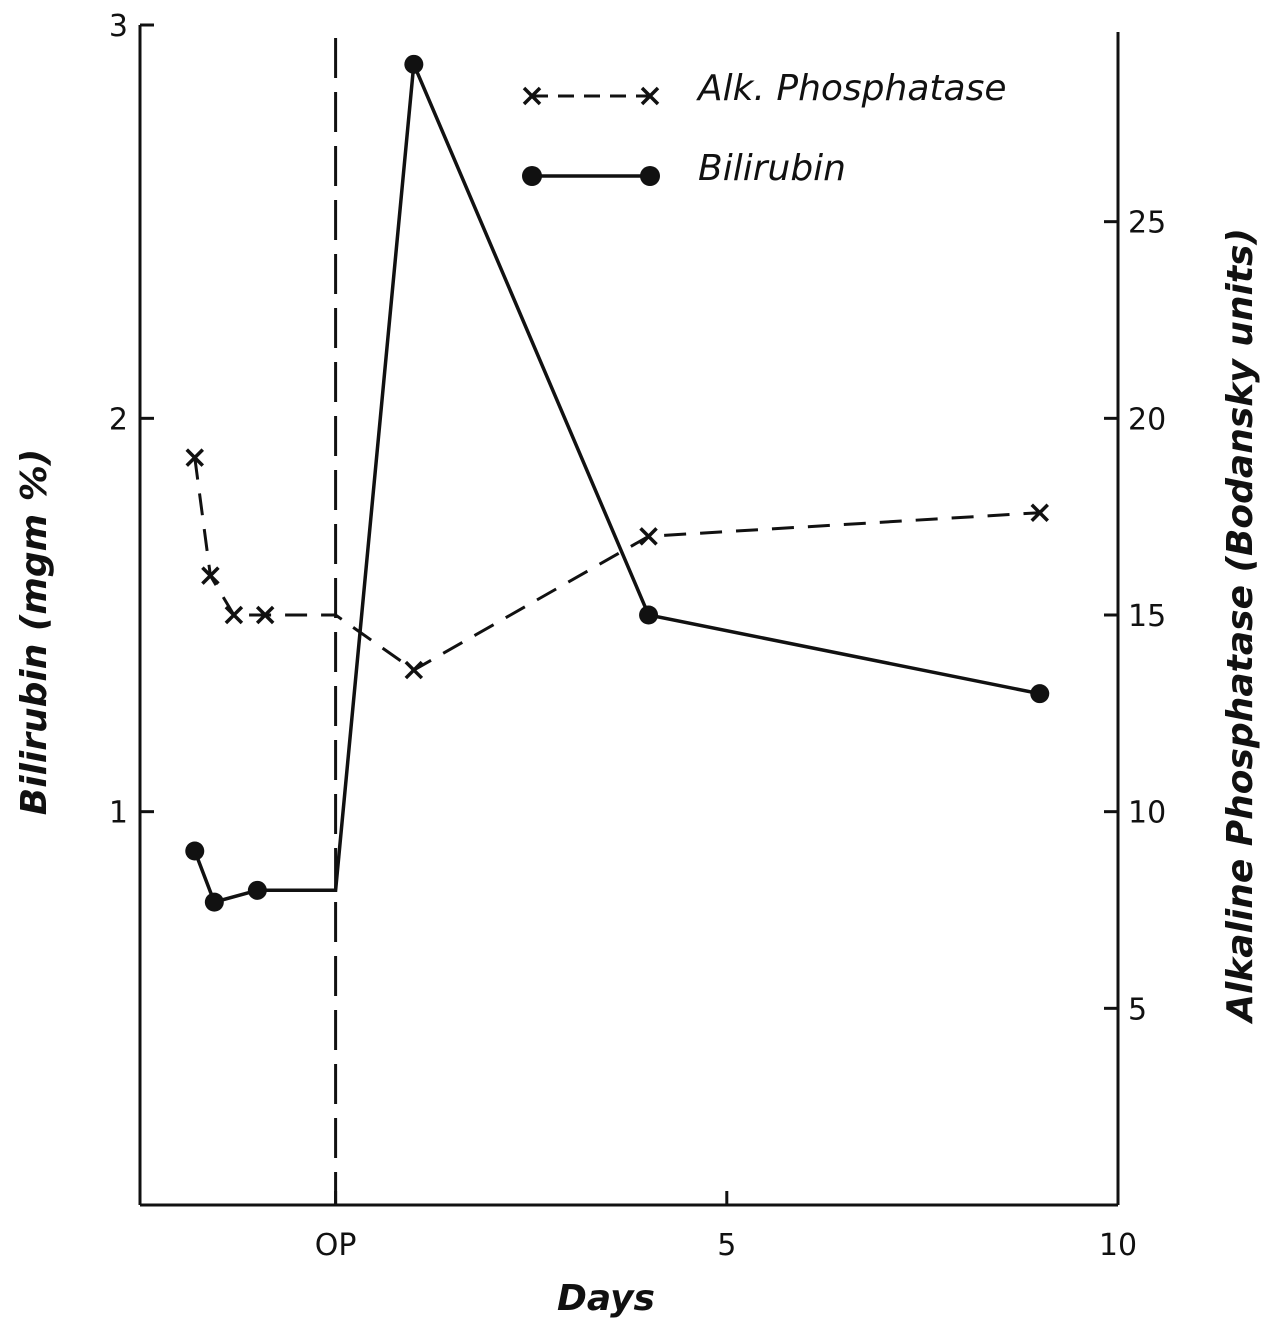  I want to click on right-tick-label: 20, so click(1147, 419).